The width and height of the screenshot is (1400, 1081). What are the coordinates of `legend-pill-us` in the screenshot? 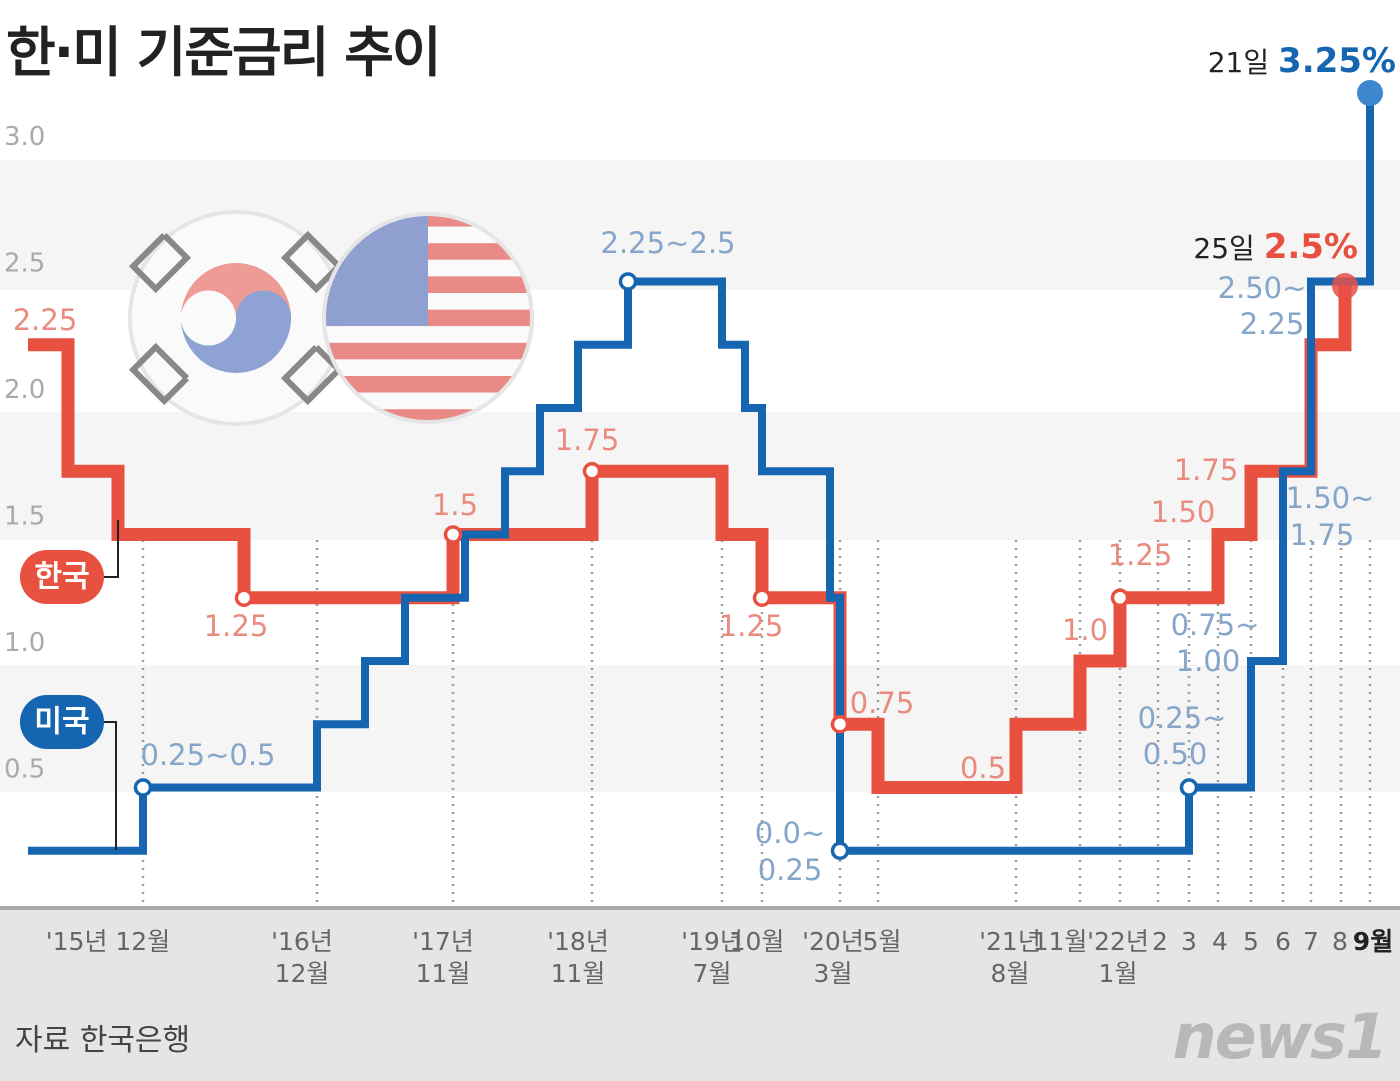 It's located at (62, 722).